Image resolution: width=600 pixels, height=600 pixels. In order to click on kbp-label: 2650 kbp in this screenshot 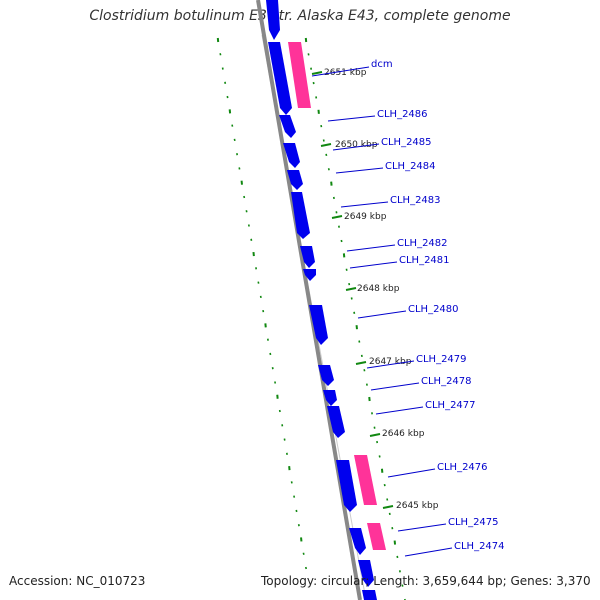, I will do `click(356, 145)`.